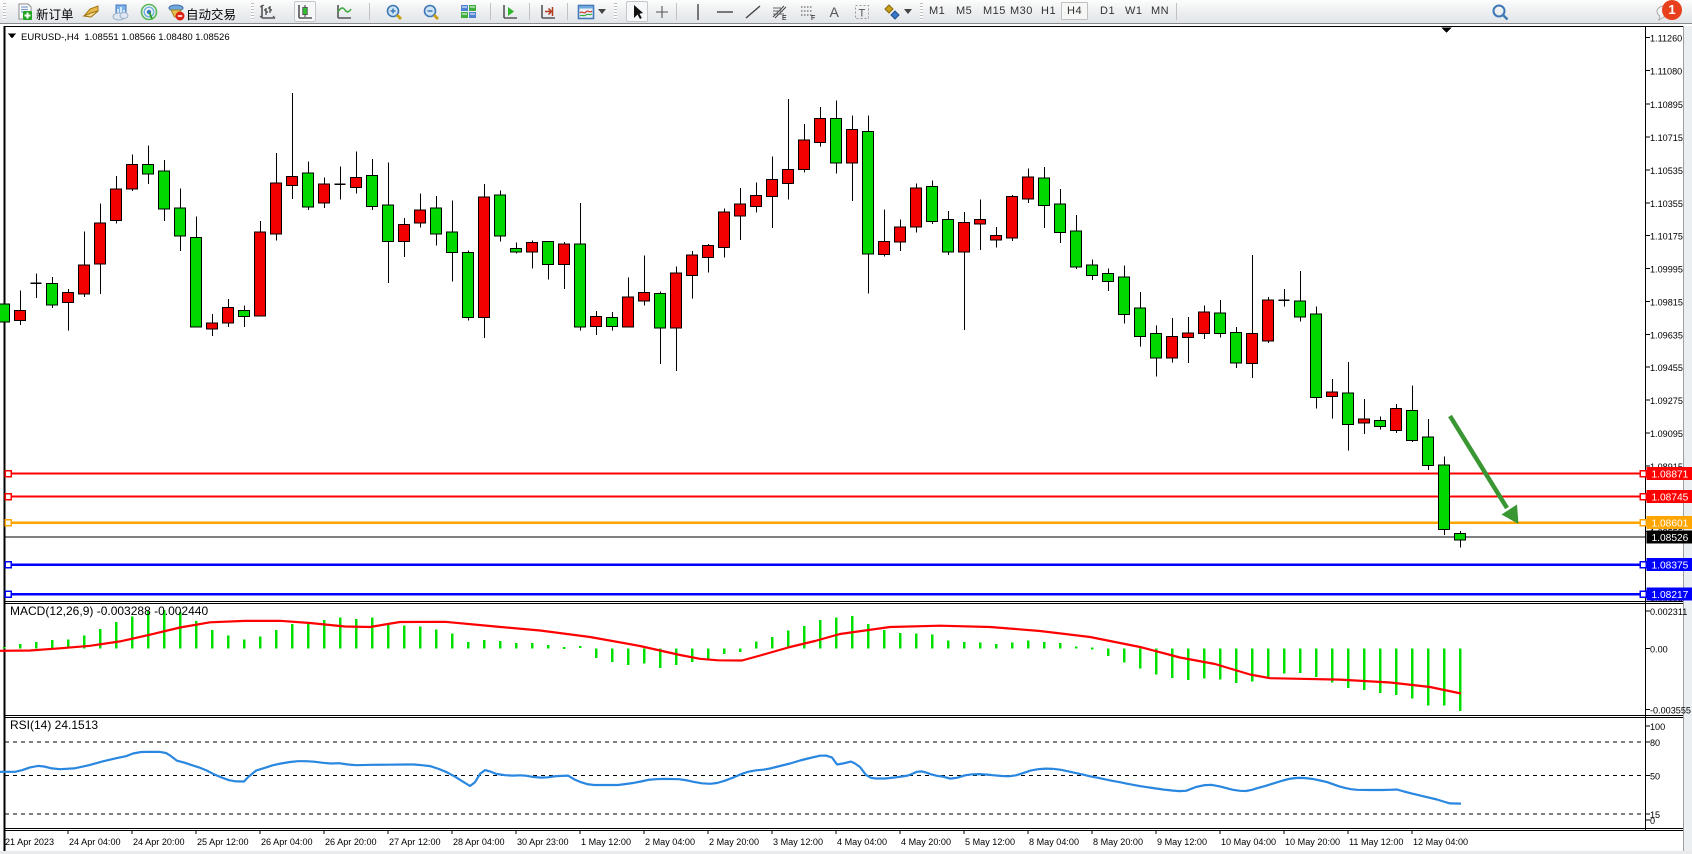 The width and height of the screenshot is (1692, 854). What do you see at coordinates (1655, 777) in the screenshot?
I see `svg-text: 50` at bounding box center [1655, 777].